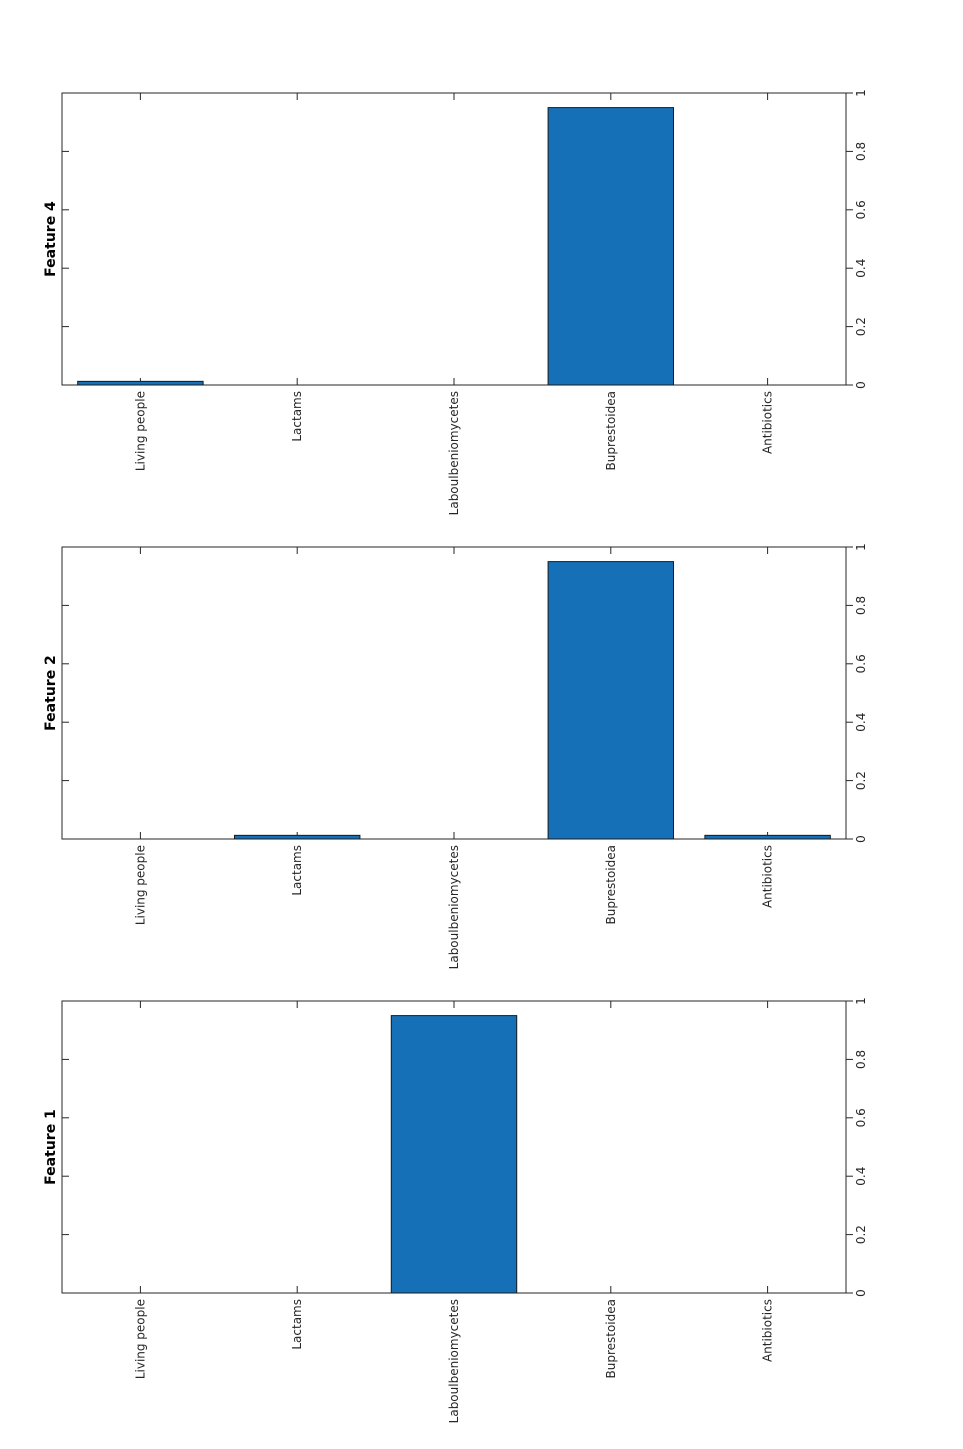 The image size is (963, 1449). What do you see at coordinates (51, 239) in the screenshot?
I see `panel-title: Feature 4` at bounding box center [51, 239].